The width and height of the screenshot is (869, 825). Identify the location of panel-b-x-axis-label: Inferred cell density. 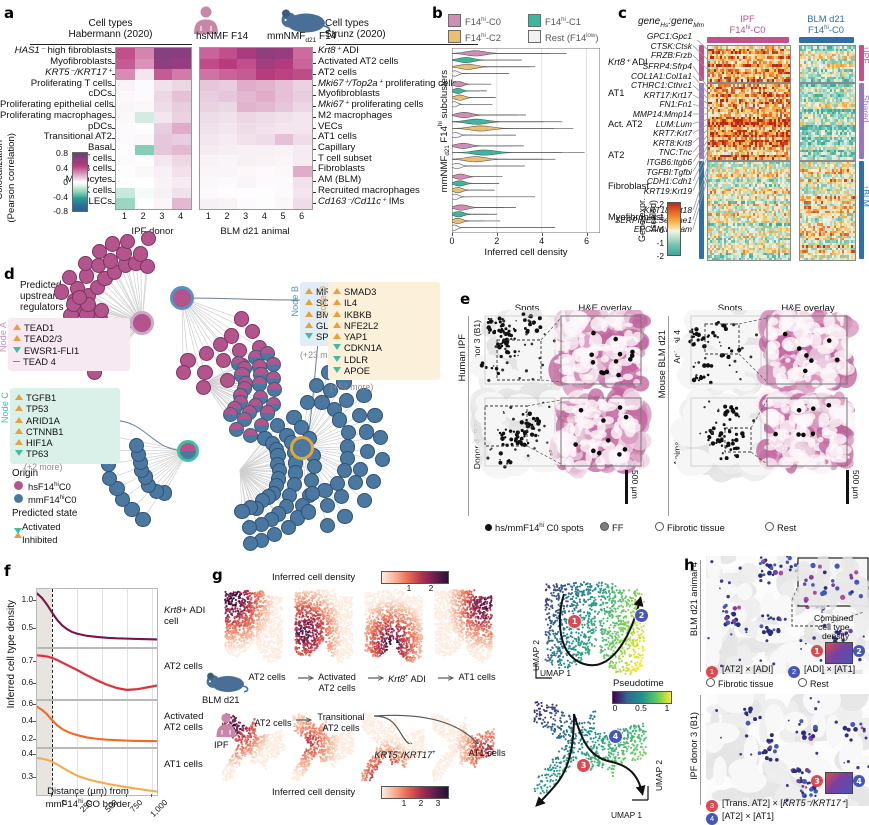
(526, 252).